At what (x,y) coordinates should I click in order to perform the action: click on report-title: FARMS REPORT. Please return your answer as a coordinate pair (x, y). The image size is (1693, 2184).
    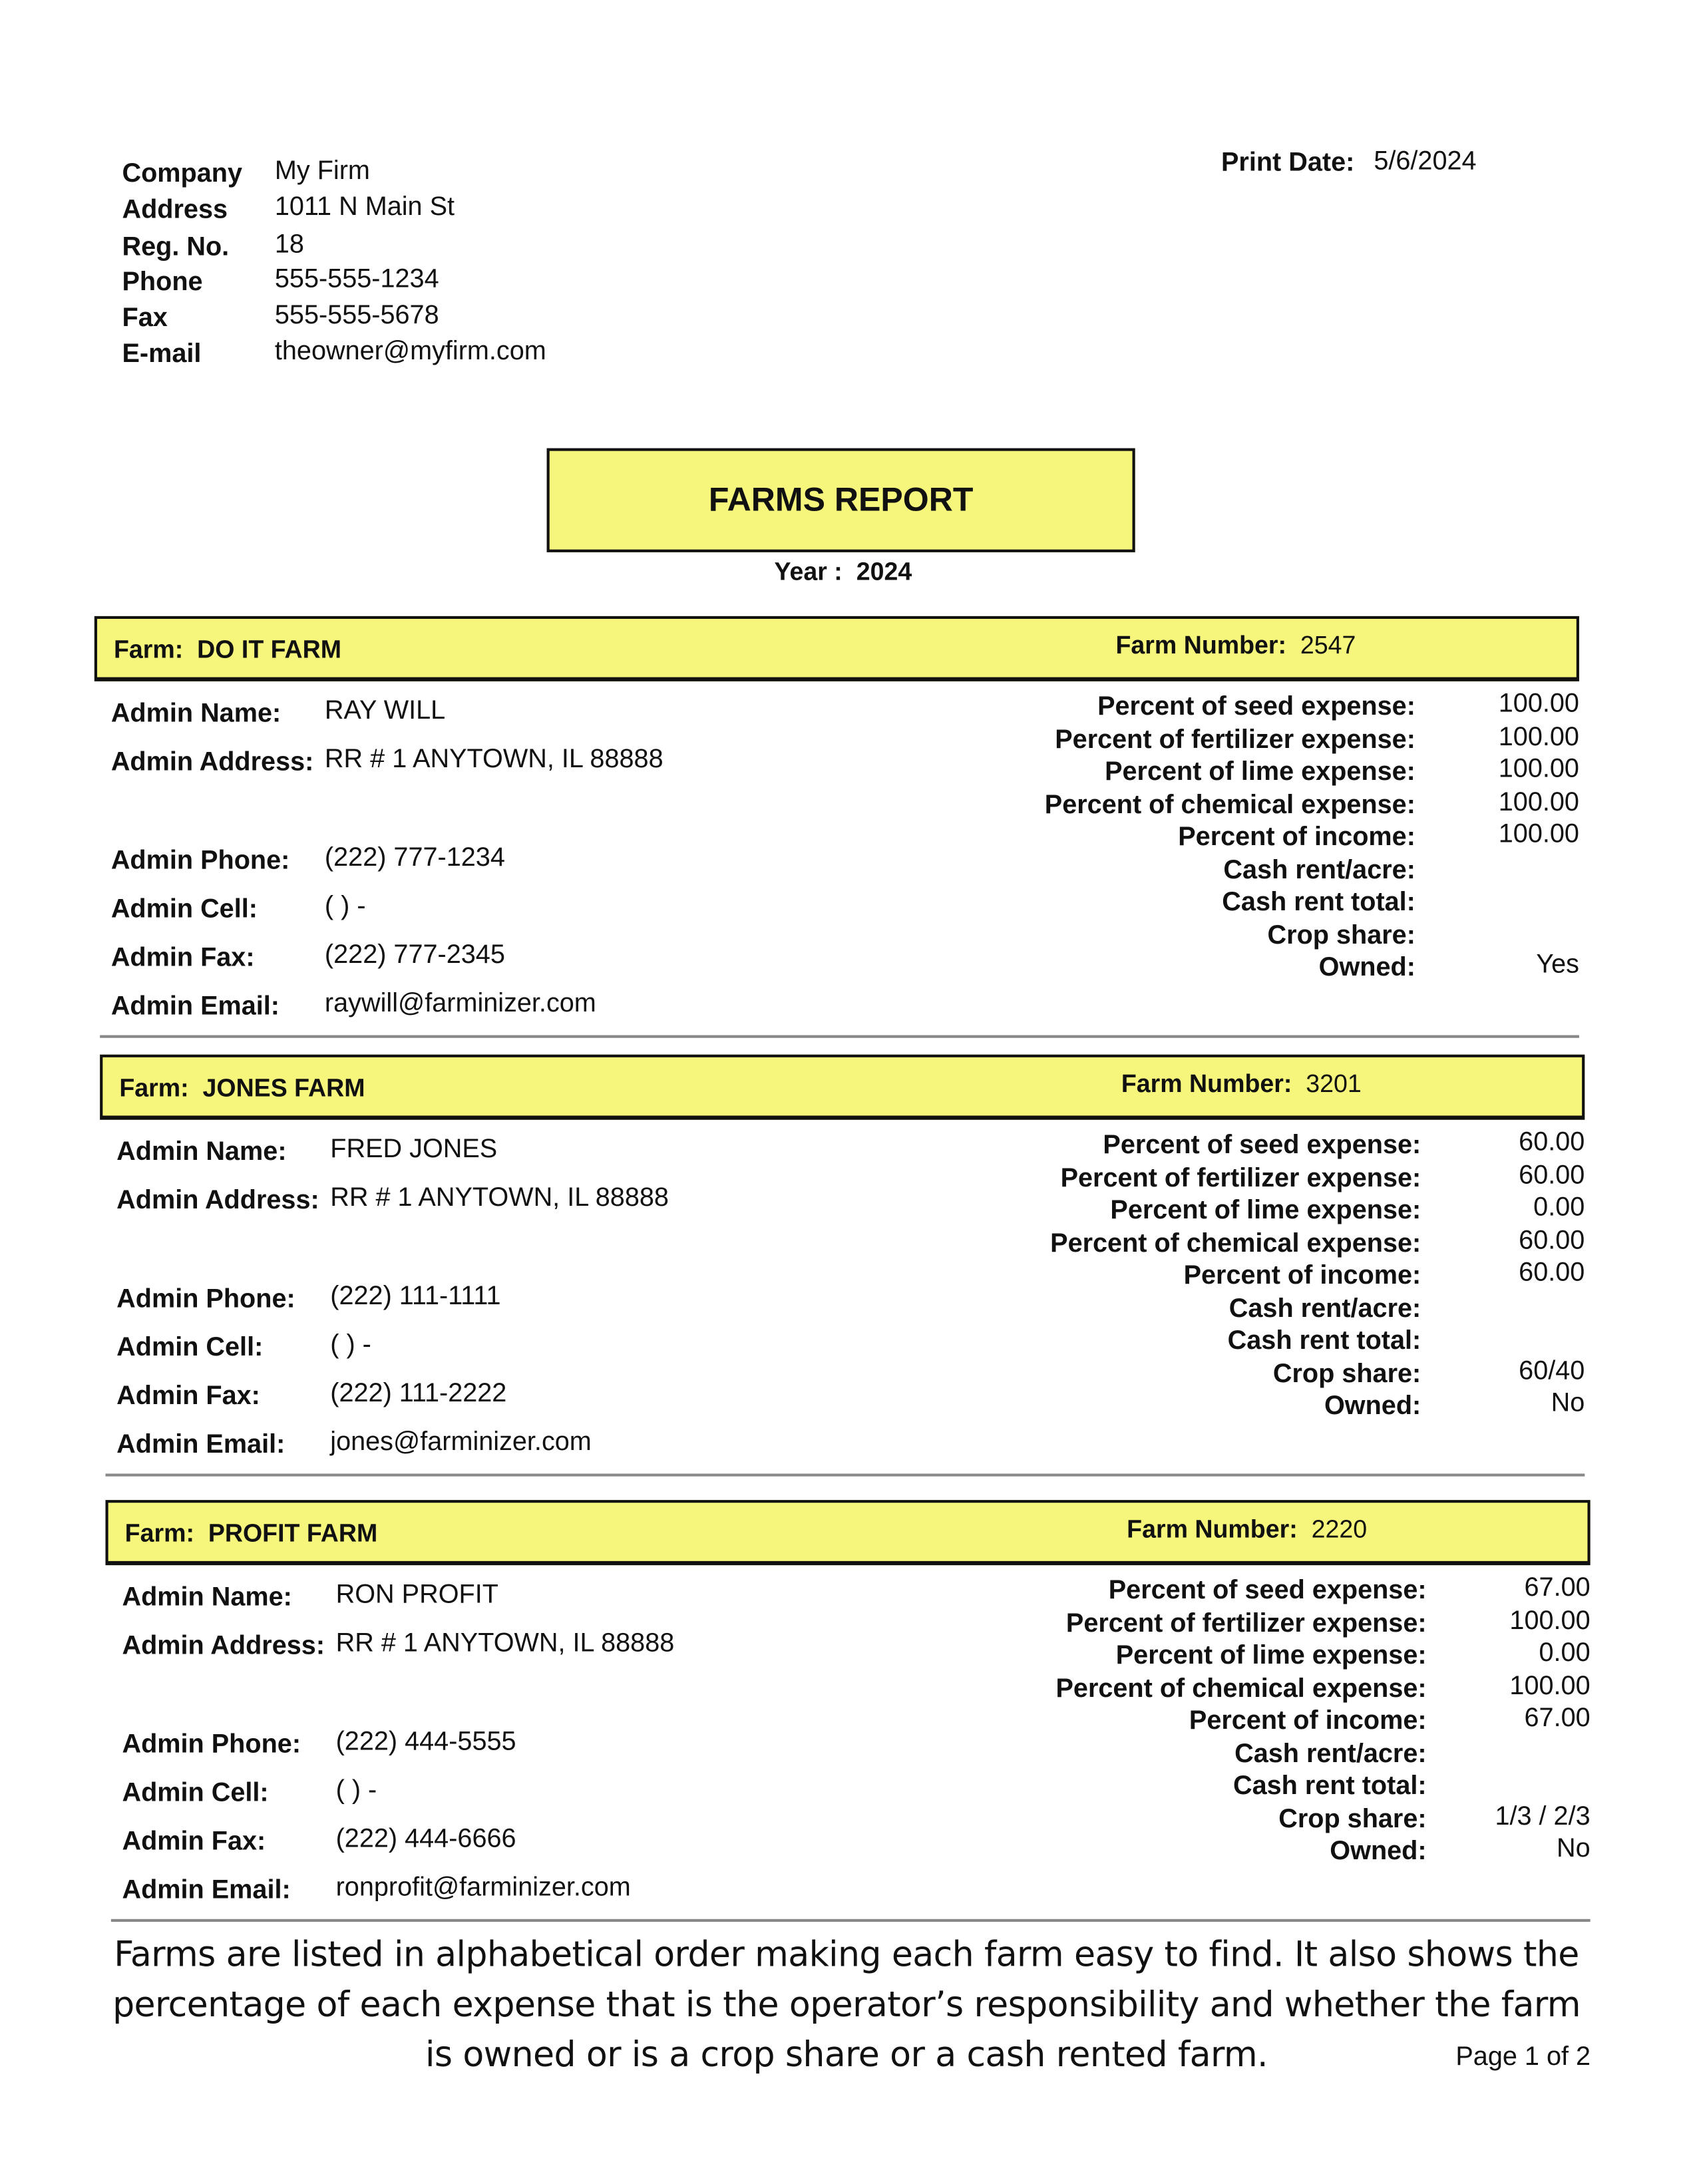
    Looking at the image, I should click on (841, 499).